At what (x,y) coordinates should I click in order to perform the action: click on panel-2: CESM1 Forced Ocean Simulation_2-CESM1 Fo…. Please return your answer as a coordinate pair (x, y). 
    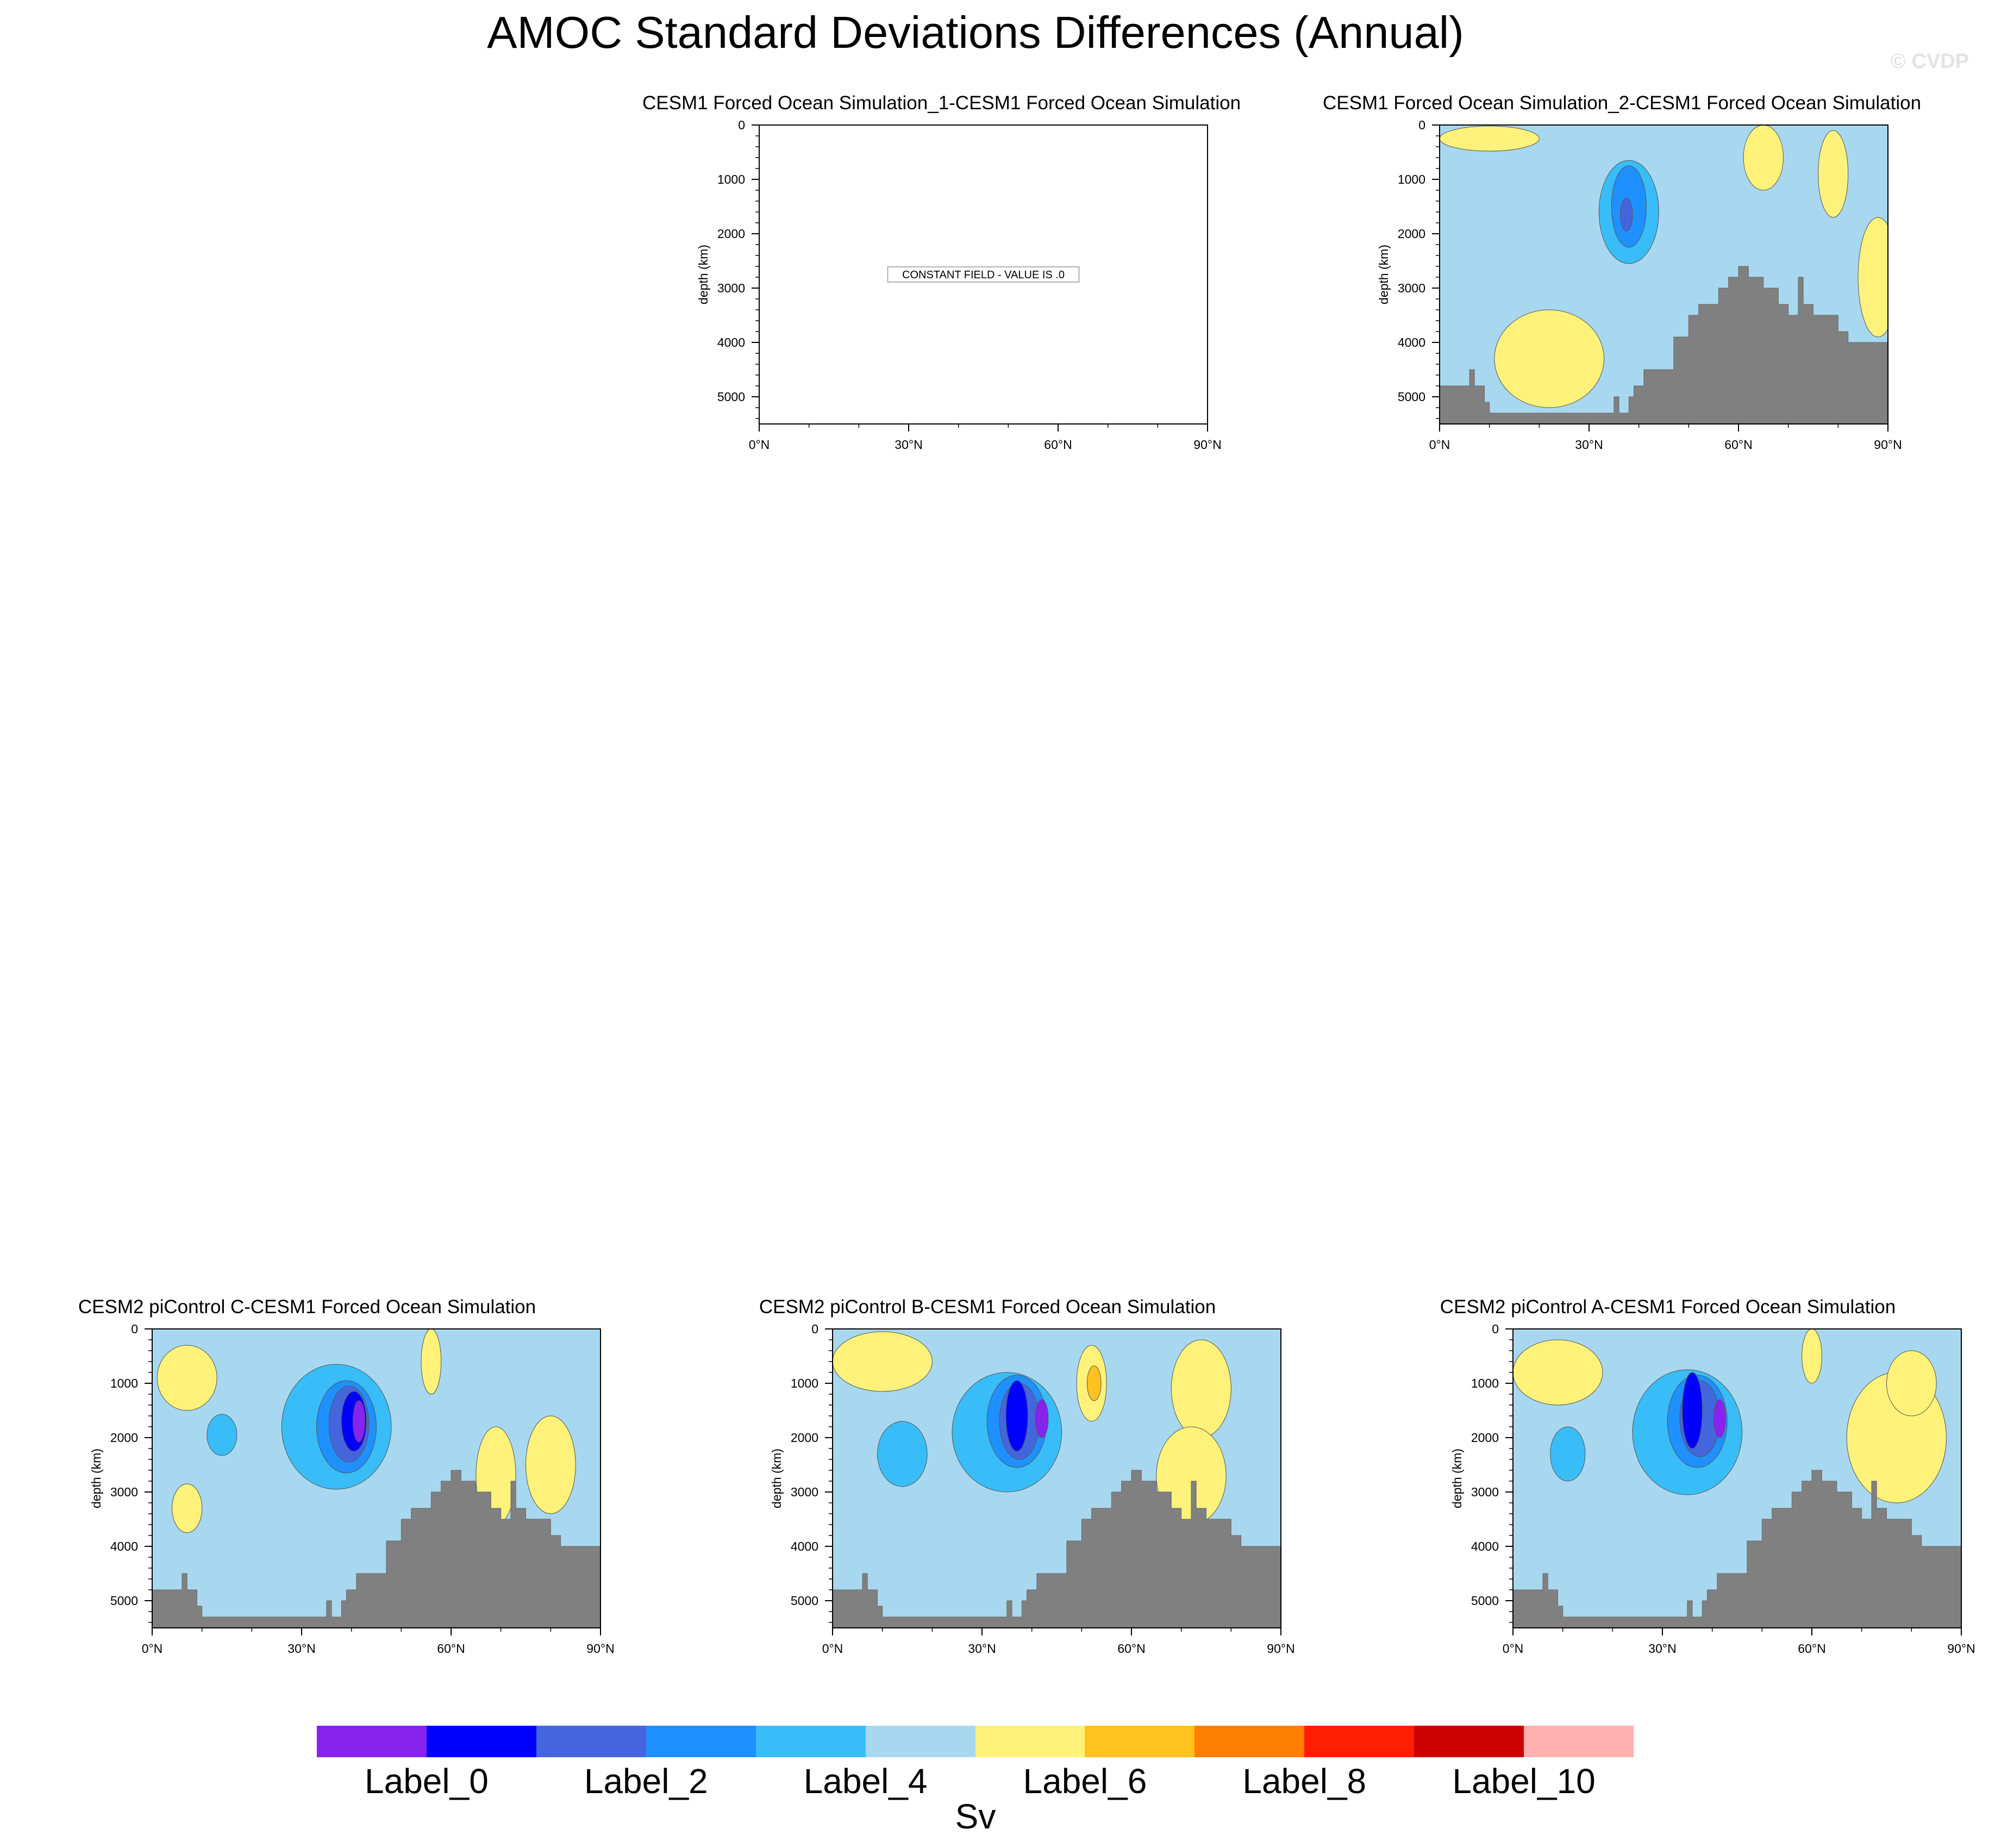
    Looking at the image, I should click on (1622, 293).